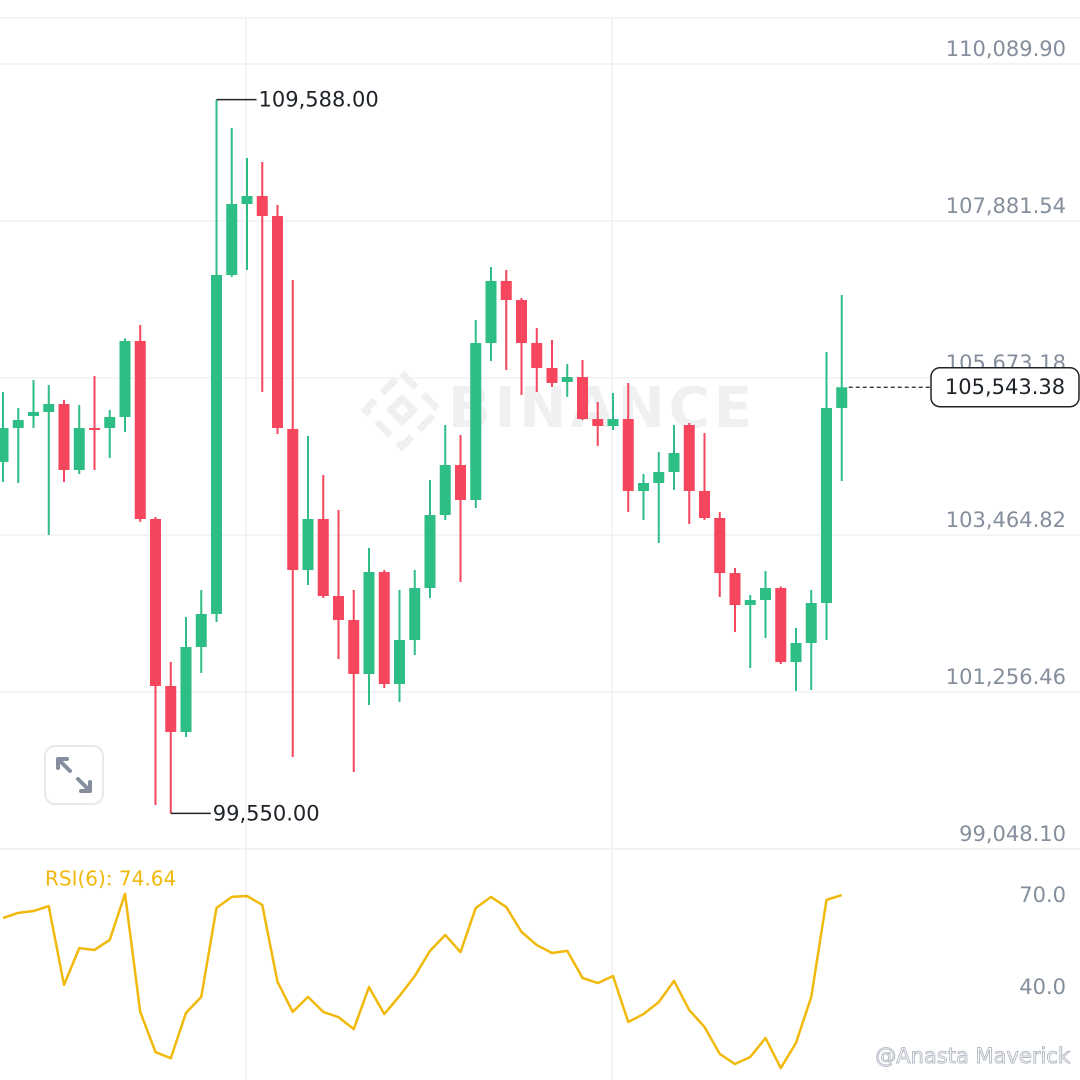 The image size is (1080, 1080). What do you see at coordinates (1006, 206) in the screenshot?
I see `y-tick-label: 107,881.54` at bounding box center [1006, 206].